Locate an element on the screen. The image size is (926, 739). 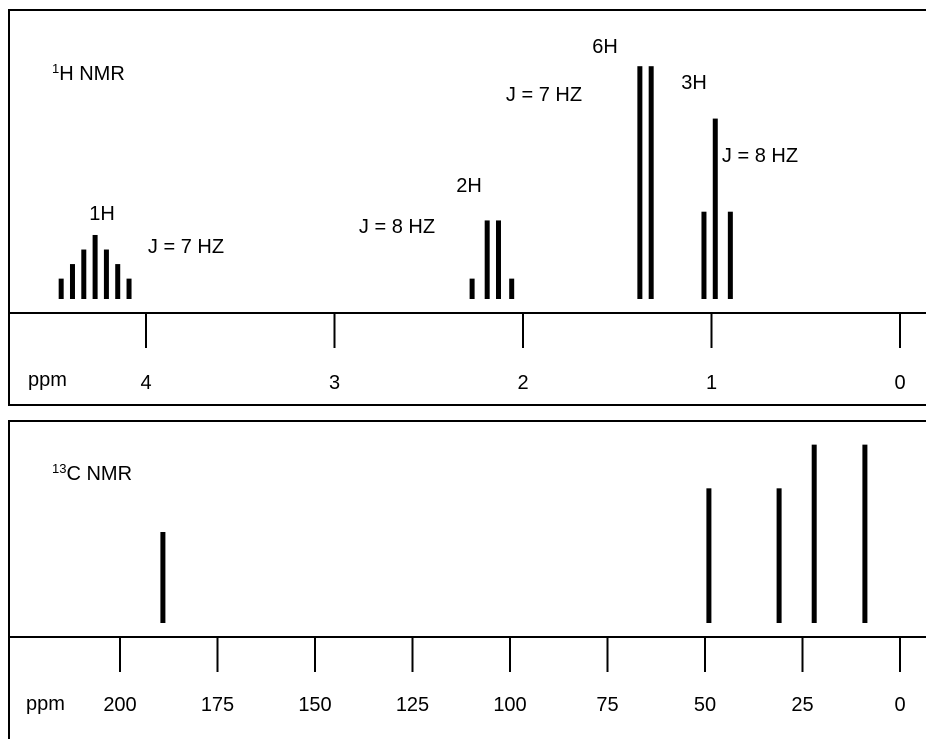
h-tick-label: 3 is located at coordinates (334, 383).